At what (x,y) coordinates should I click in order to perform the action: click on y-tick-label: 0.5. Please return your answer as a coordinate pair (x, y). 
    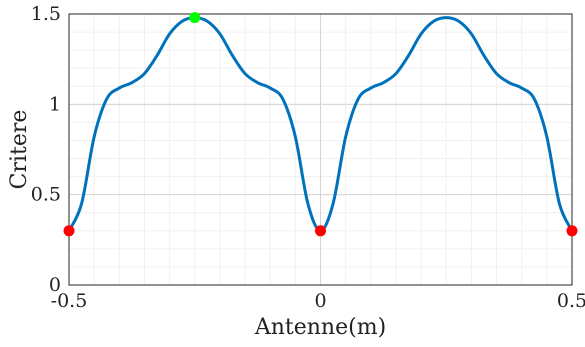
    Looking at the image, I should click on (46, 195).